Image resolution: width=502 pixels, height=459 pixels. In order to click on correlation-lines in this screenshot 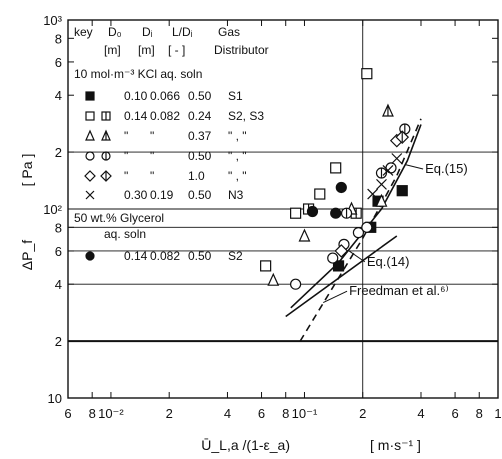, I will do `click(353, 230)`.